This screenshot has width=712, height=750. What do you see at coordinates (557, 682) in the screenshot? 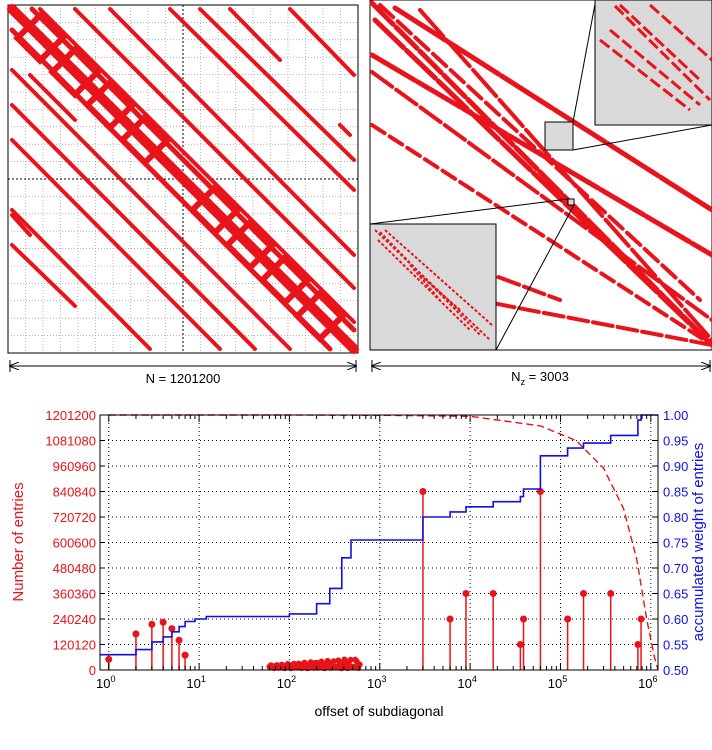
I see `x-tick-label: 10⁵` at bounding box center [557, 682].